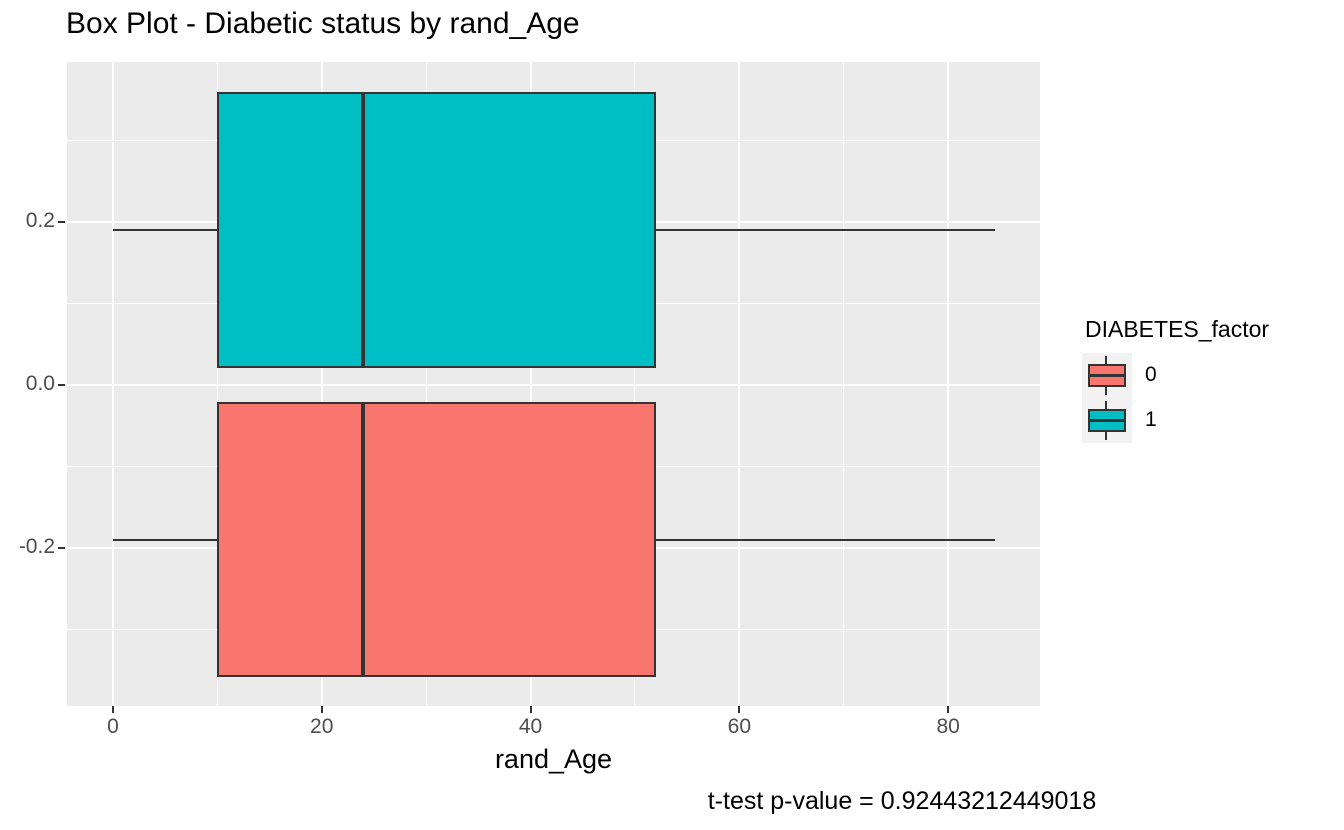 Image resolution: width=1344 pixels, height=830 pixels. What do you see at coordinates (553, 759) in the screenshot?
I see `x-axis-title: rand_Age` at bounding box center [553, 759].